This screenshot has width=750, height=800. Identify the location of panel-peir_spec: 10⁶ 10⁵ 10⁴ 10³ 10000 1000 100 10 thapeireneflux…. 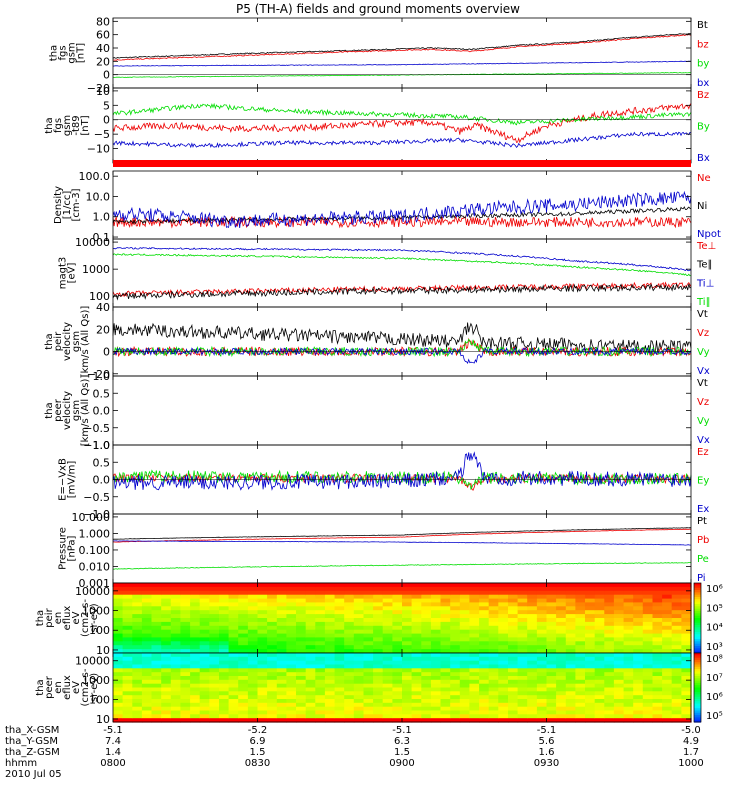
(379, 619).